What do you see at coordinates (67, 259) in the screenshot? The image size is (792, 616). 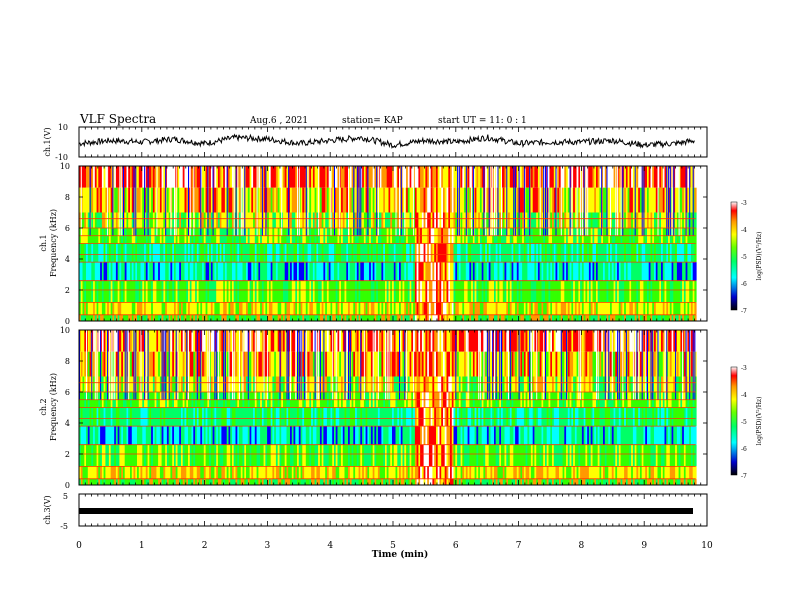 I see `freq-tick-label: 4` at bounding box center [67, 259].